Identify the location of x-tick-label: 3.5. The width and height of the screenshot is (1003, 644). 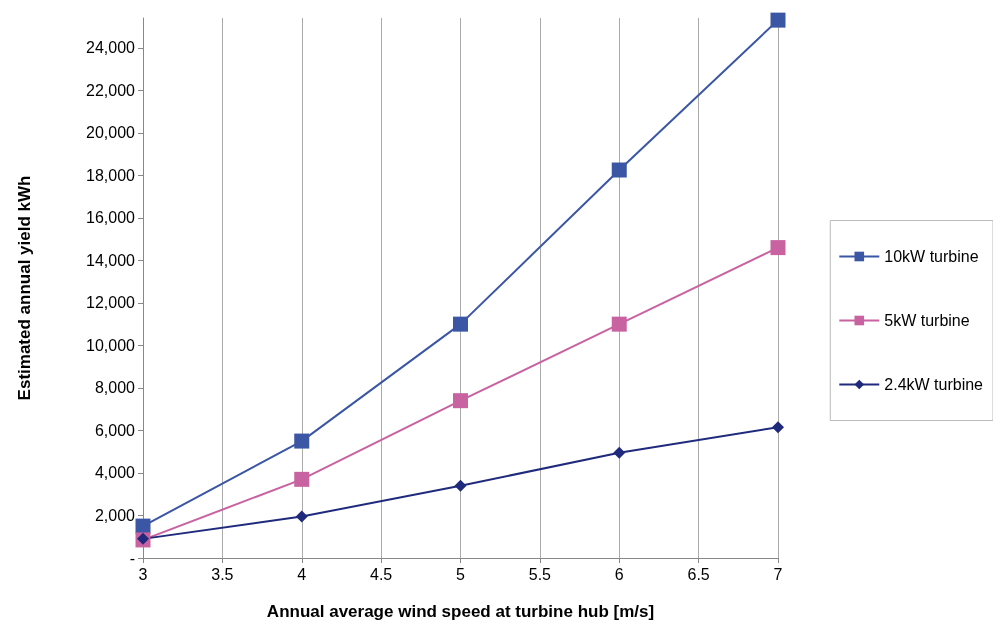
(222, 574).